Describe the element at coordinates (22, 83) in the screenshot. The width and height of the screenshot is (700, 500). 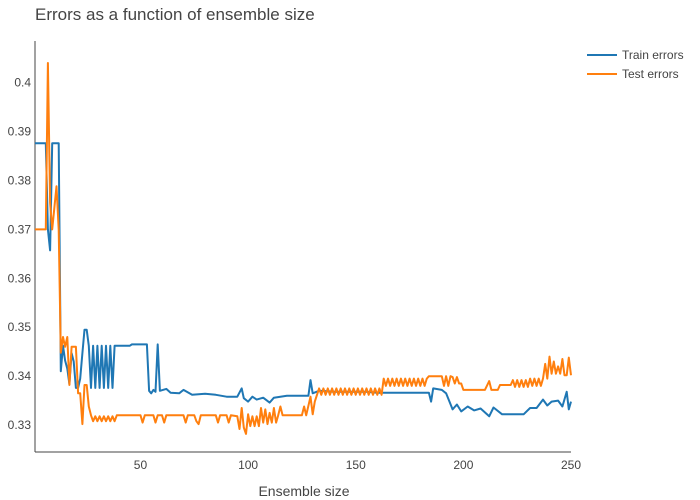
I see `y-tick-label: 0.4` at that location.